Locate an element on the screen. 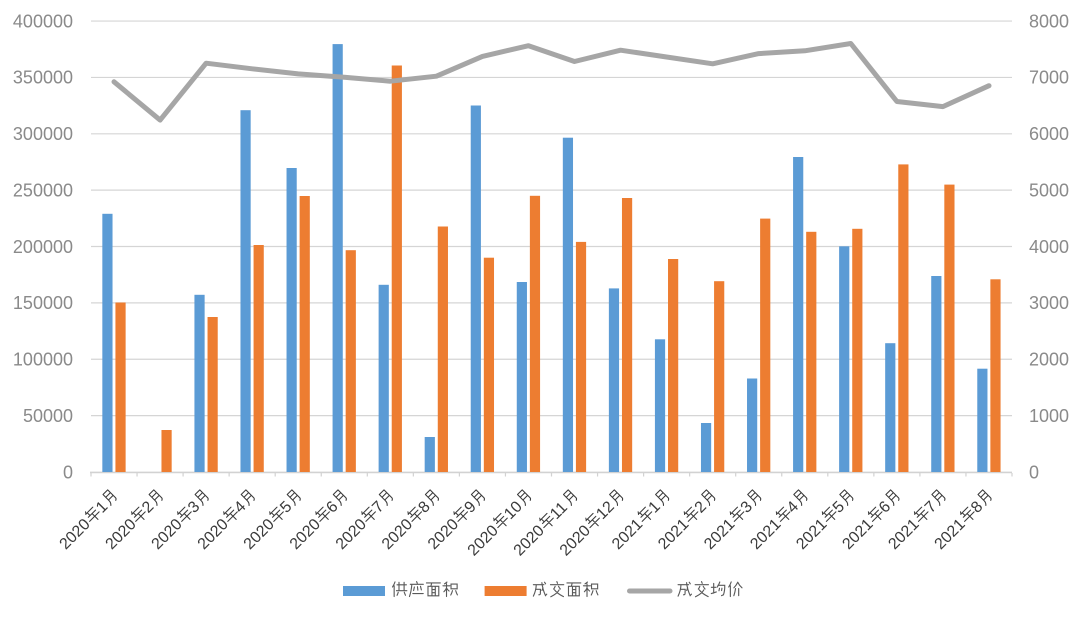 Image resolution: width=1080 pixels, height=625 pixels. svg-text: 400000 is located at coordinates (43, 21).